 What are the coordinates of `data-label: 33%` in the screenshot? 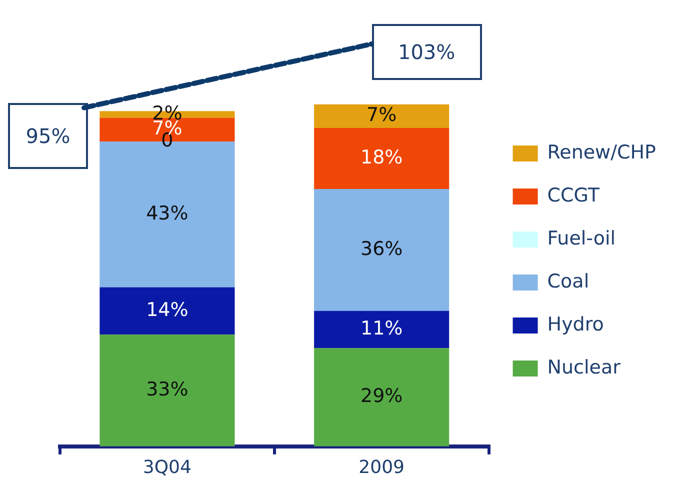 It's located at (167, 389).